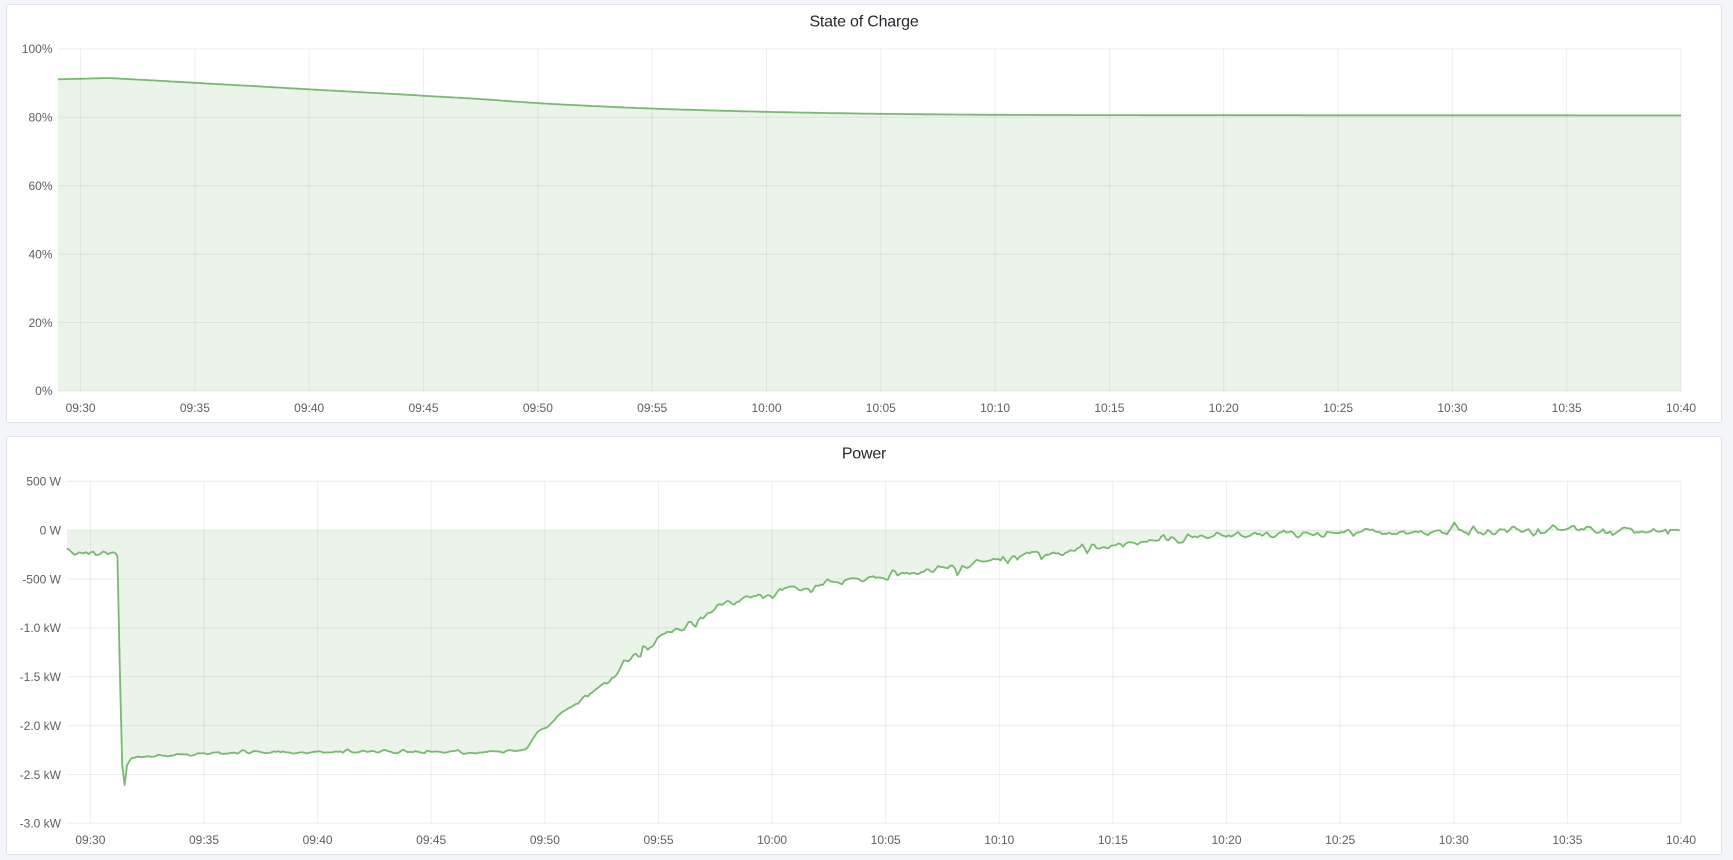  What do you see at coordinates (37, 49) in the screenshot?
I see `svg-text: 100%` at bounding box center [37, 49].